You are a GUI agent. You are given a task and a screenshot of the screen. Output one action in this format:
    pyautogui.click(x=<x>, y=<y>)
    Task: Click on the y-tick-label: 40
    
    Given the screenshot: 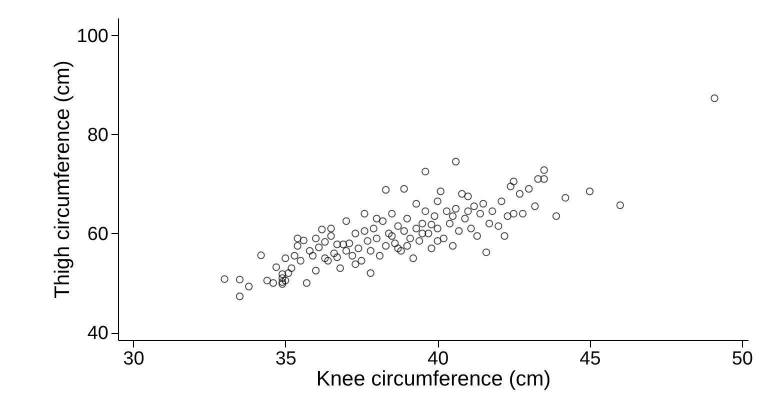 What is the action you would take?
    pyautogui.click(x=97, y=333)
    